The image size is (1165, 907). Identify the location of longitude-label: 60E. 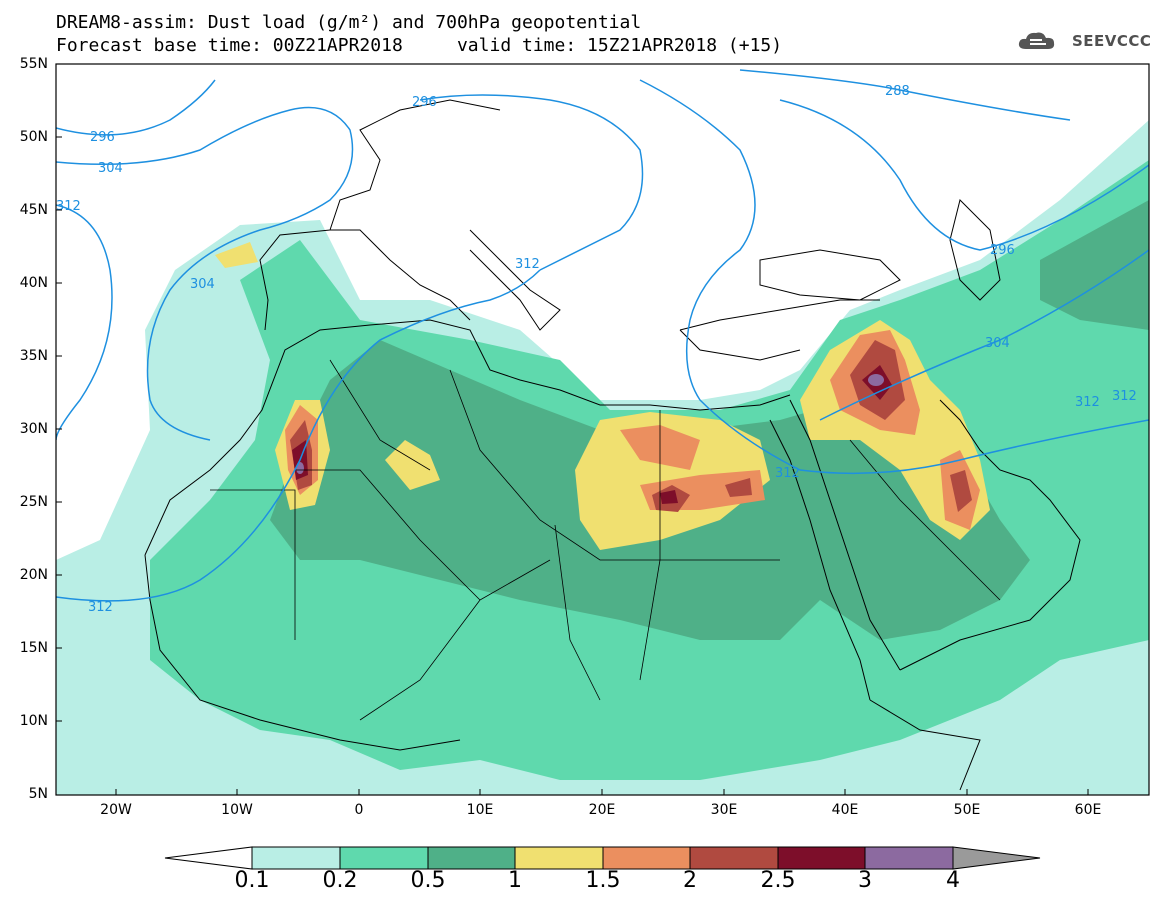
(1088, 810).